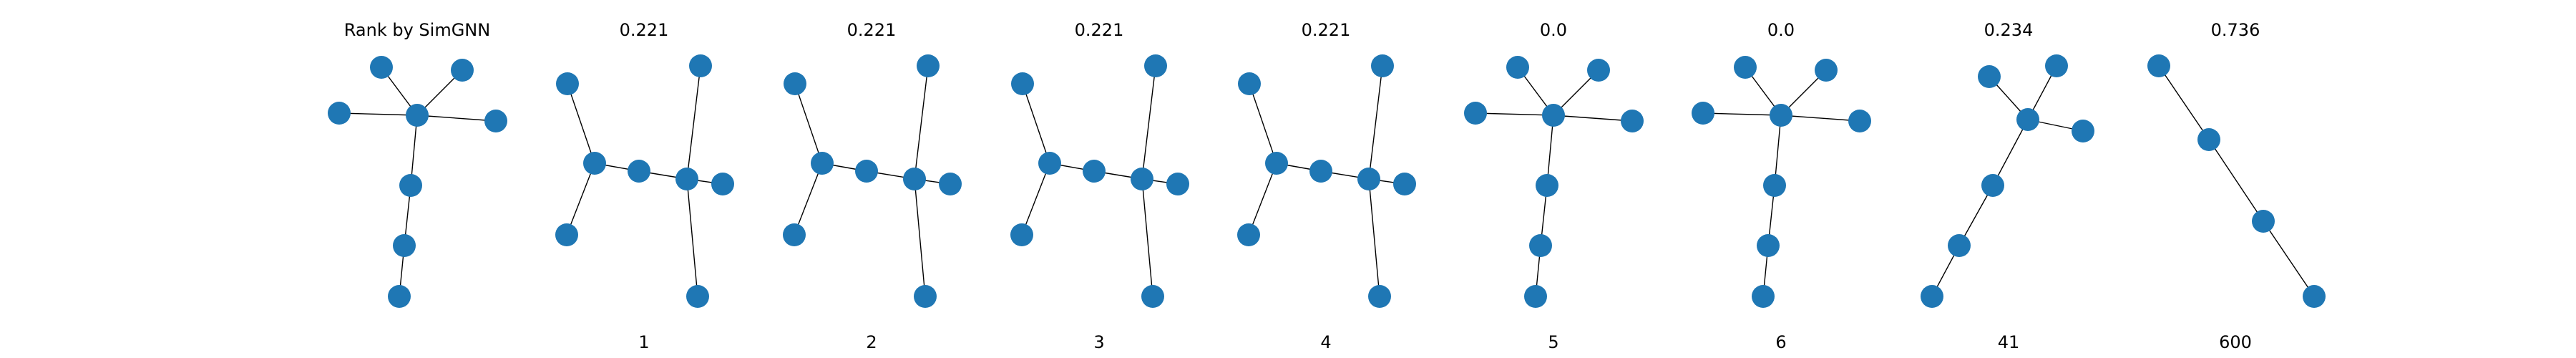 The width and height of the screenshot is (2576, 358). What do you see at coordinates (871, 342) in the screenshot?
I see `result-rank: 2` at bounding box center [871, 342].